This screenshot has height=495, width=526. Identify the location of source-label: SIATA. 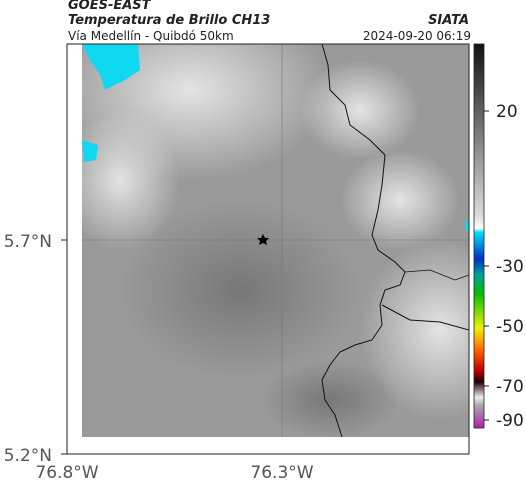
(448, 20).